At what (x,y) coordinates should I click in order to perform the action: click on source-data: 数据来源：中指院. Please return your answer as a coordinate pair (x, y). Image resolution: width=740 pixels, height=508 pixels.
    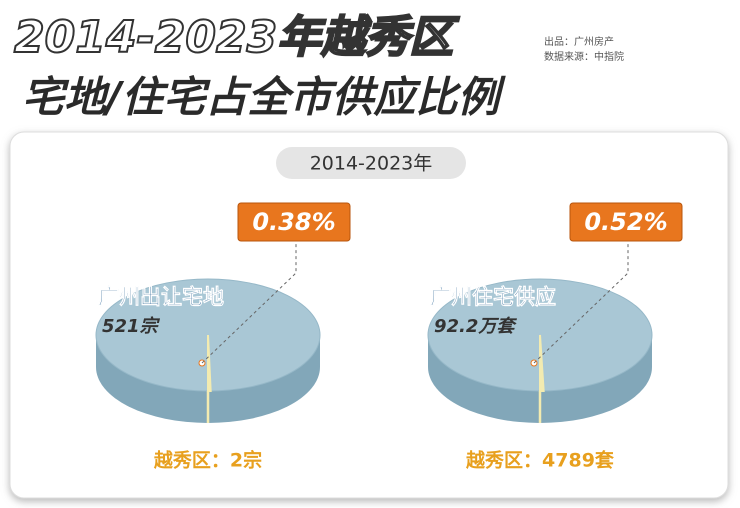
    Looking at the image, I should click on (584, 56).